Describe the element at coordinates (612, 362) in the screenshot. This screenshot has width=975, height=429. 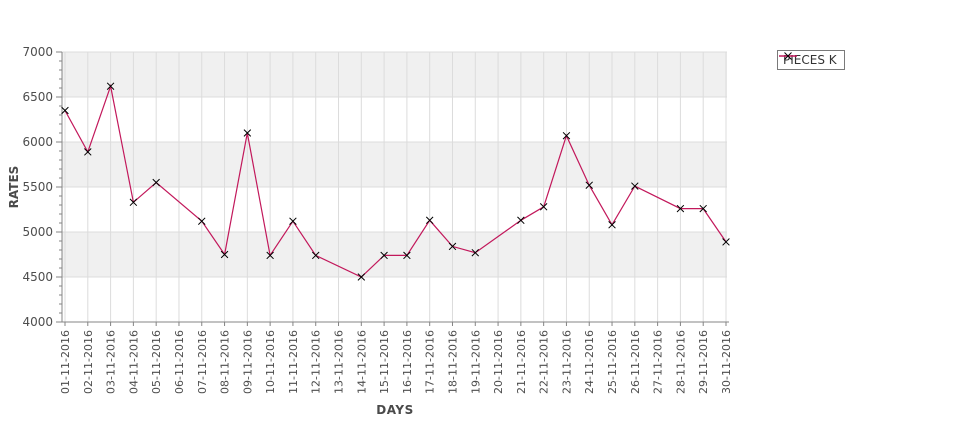
I see `x-tick-label: 25-11-2016` at that location.